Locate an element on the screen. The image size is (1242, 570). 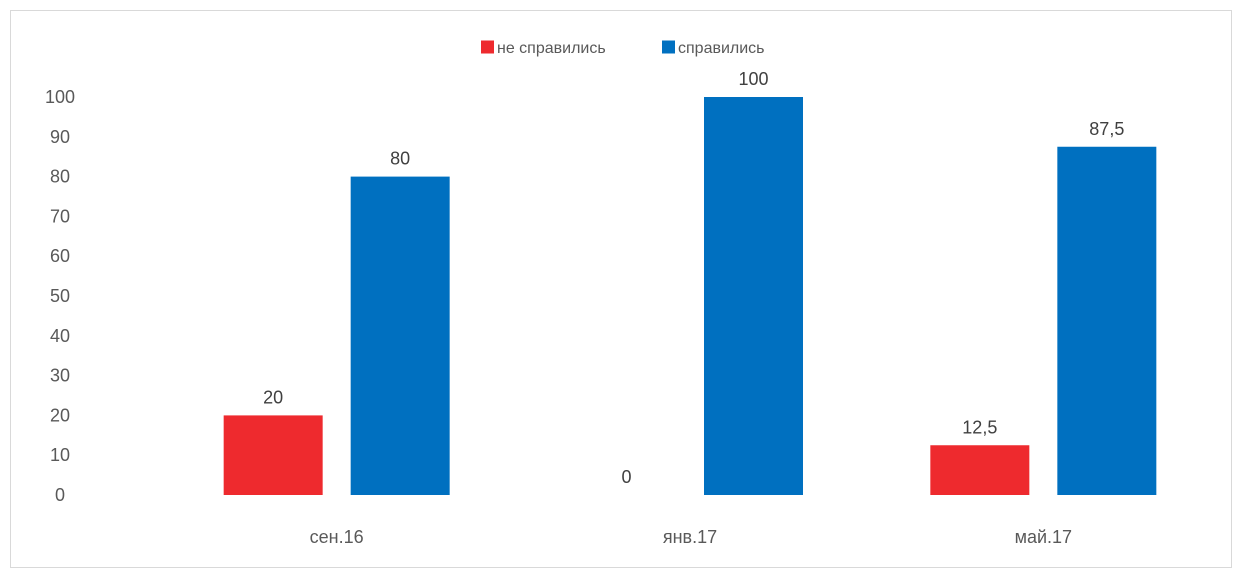
y-tick-label: 90 is located at coordinates (60, 137).